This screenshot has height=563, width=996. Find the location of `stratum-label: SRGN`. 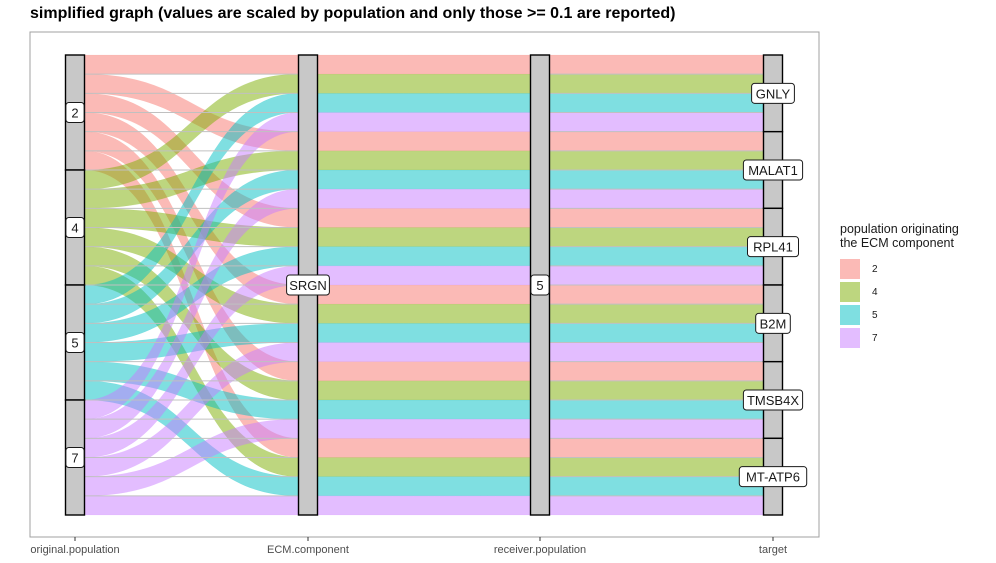

stratum-label: SRGN is located at coordinates (308, 285).